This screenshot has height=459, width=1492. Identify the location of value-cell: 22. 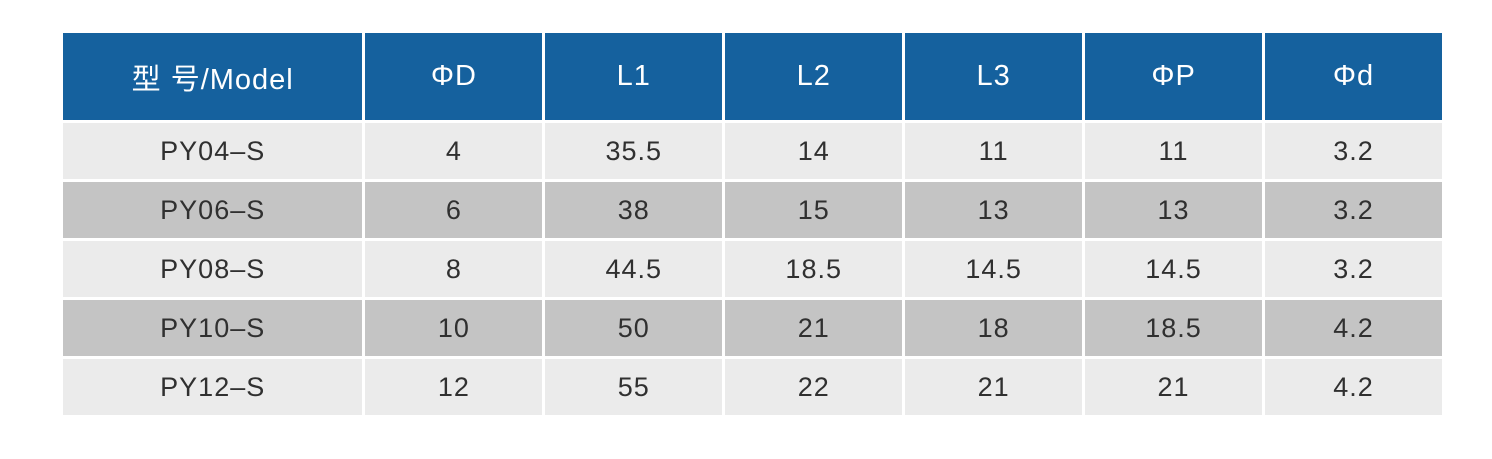
(814, 387).